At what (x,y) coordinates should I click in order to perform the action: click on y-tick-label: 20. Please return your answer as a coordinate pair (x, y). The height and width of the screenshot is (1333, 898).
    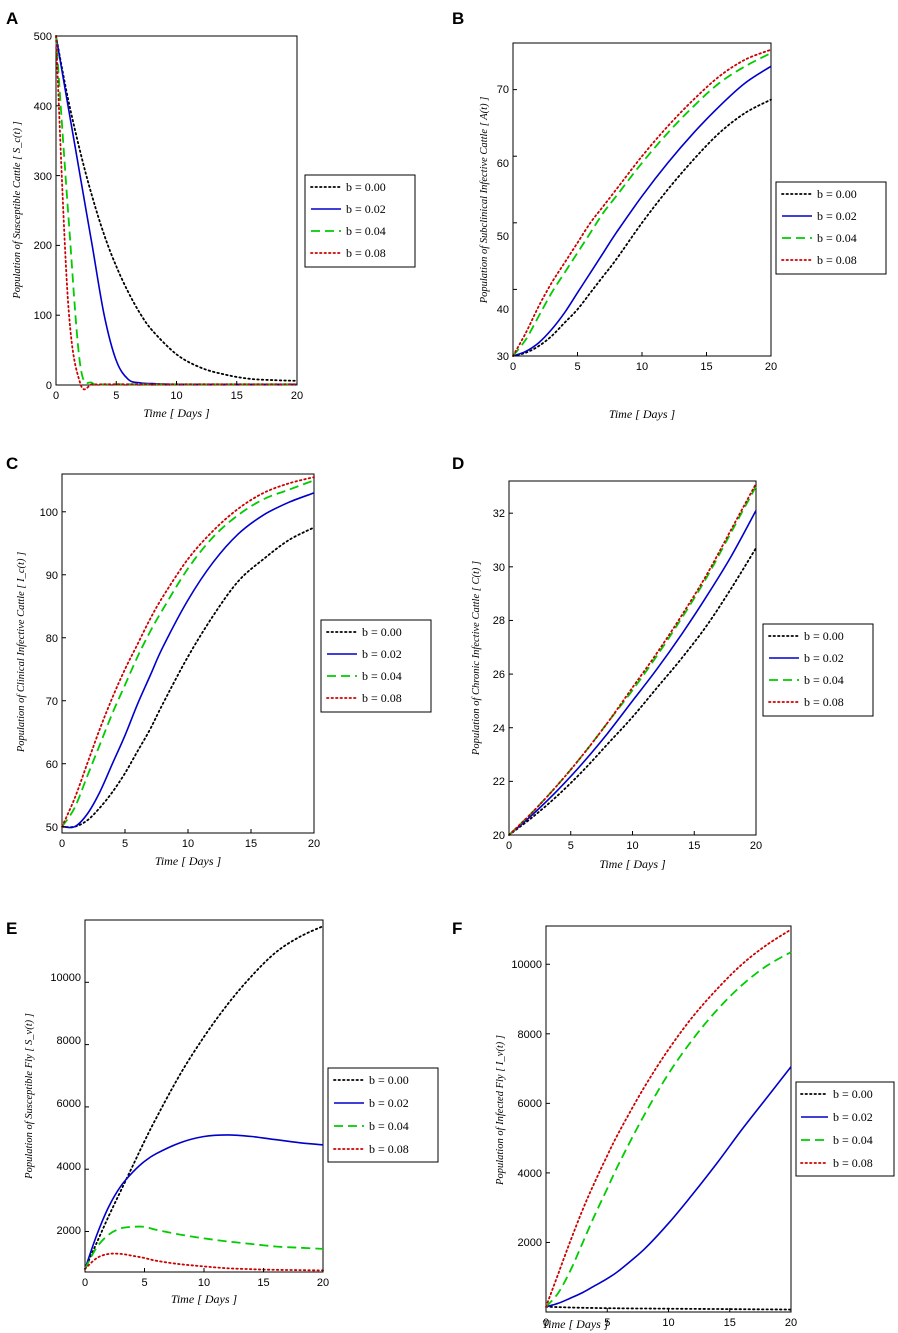
    Looking at the image, I should click on (499, 836).